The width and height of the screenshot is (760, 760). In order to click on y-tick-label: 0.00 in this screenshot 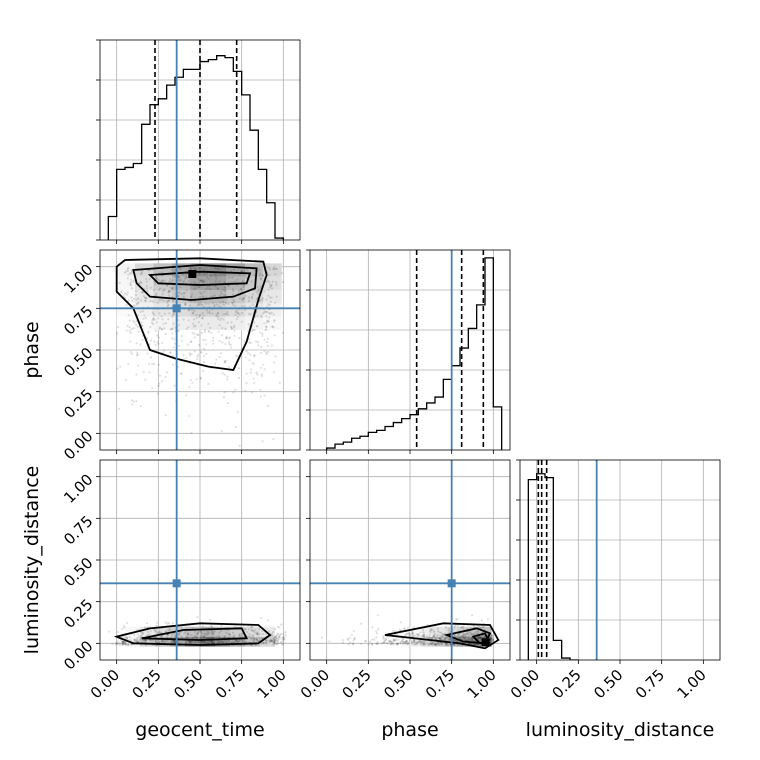, I will do `click(78, 445)`.